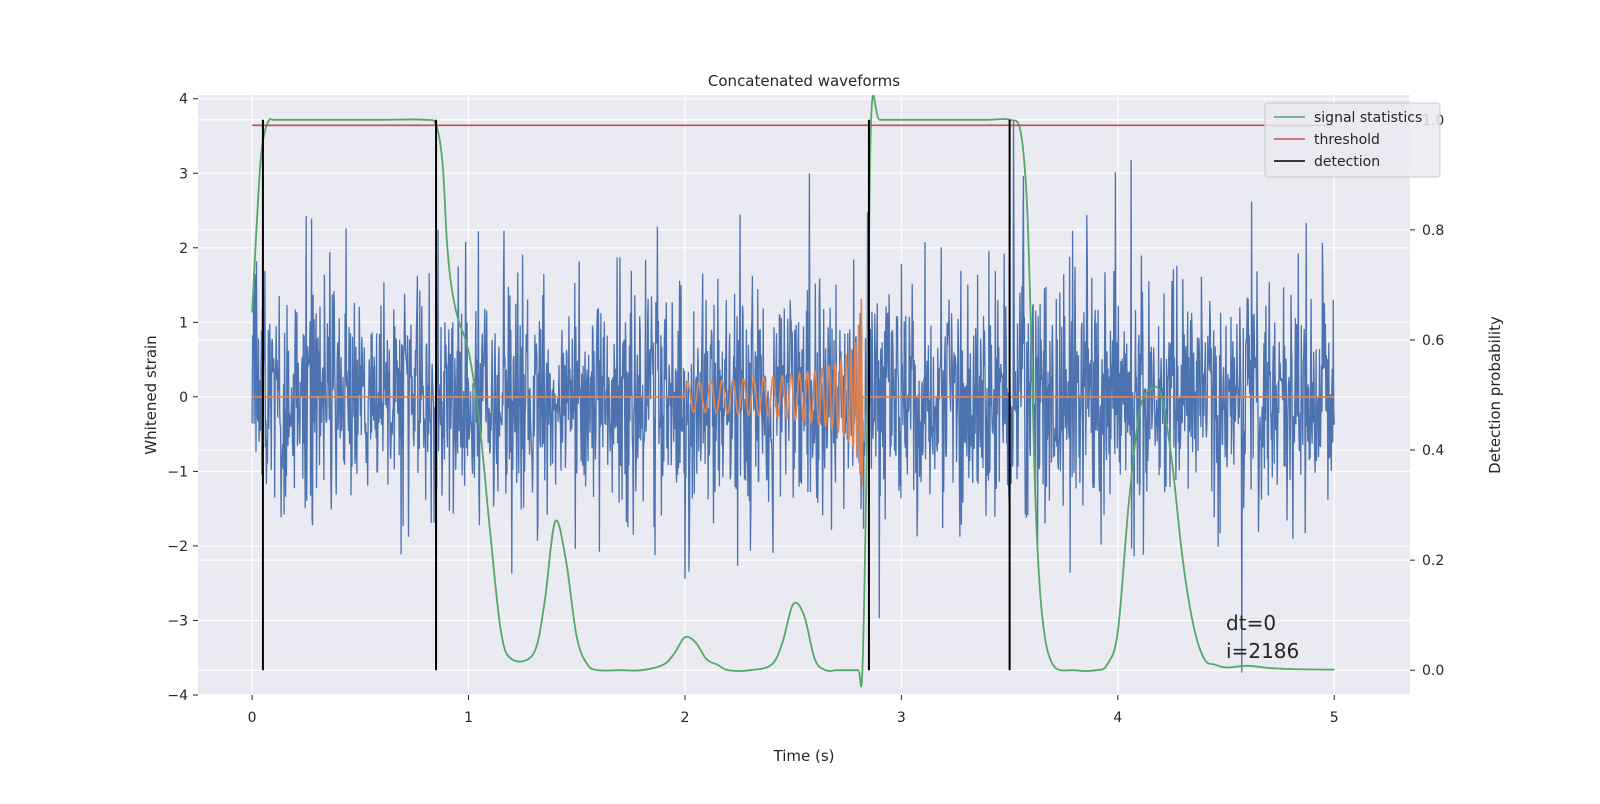 The height and width of the screenshot is (804, 1600). What do you see at coordinates (1262, 637) in the screenshot?
I see `annotation: dt=0 i=2186` at bounding box center [1262, 637].